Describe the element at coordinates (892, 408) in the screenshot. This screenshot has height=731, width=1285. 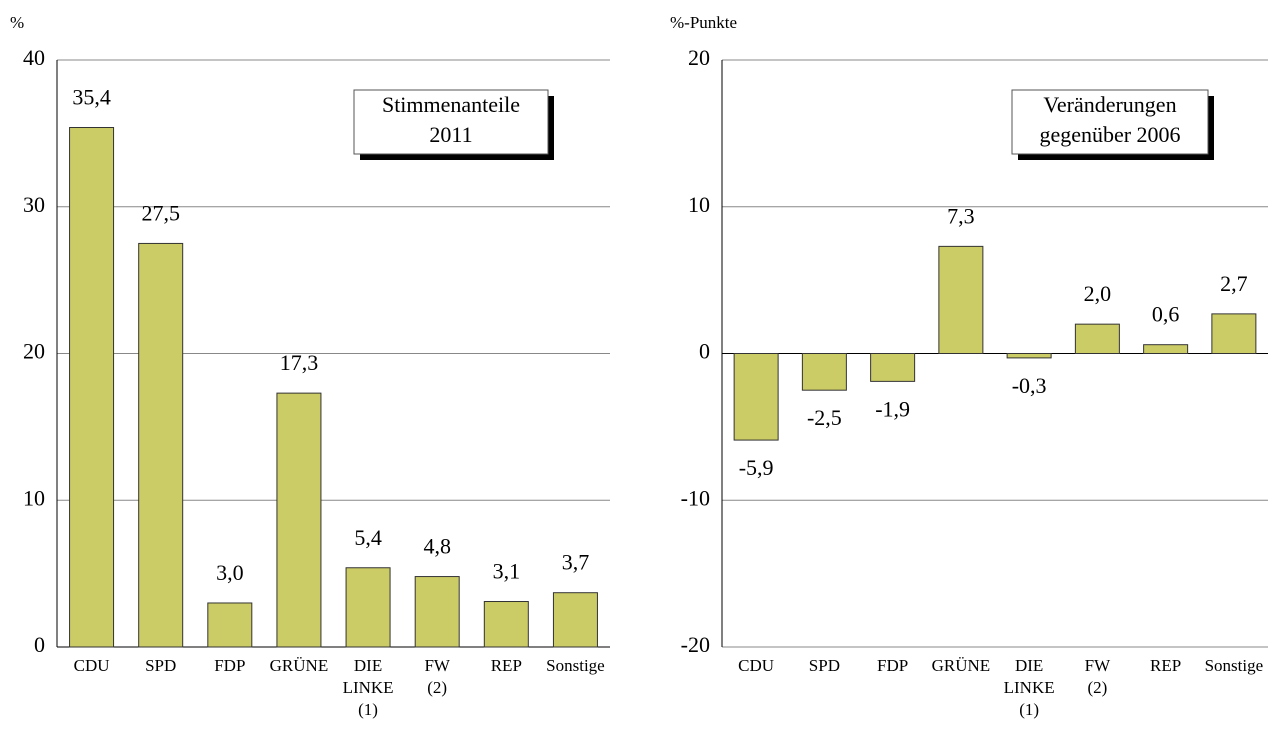
I see `value-label: -1,9` at that location.